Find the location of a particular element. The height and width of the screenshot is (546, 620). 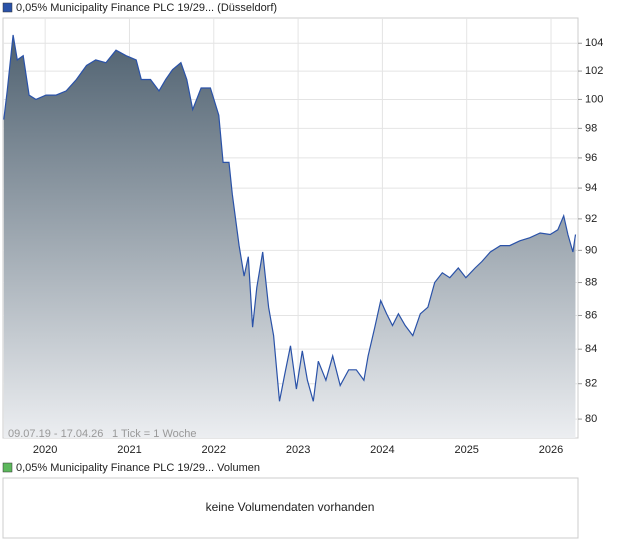

x-tick-label: 2020 is located at coordinates (45, 450).